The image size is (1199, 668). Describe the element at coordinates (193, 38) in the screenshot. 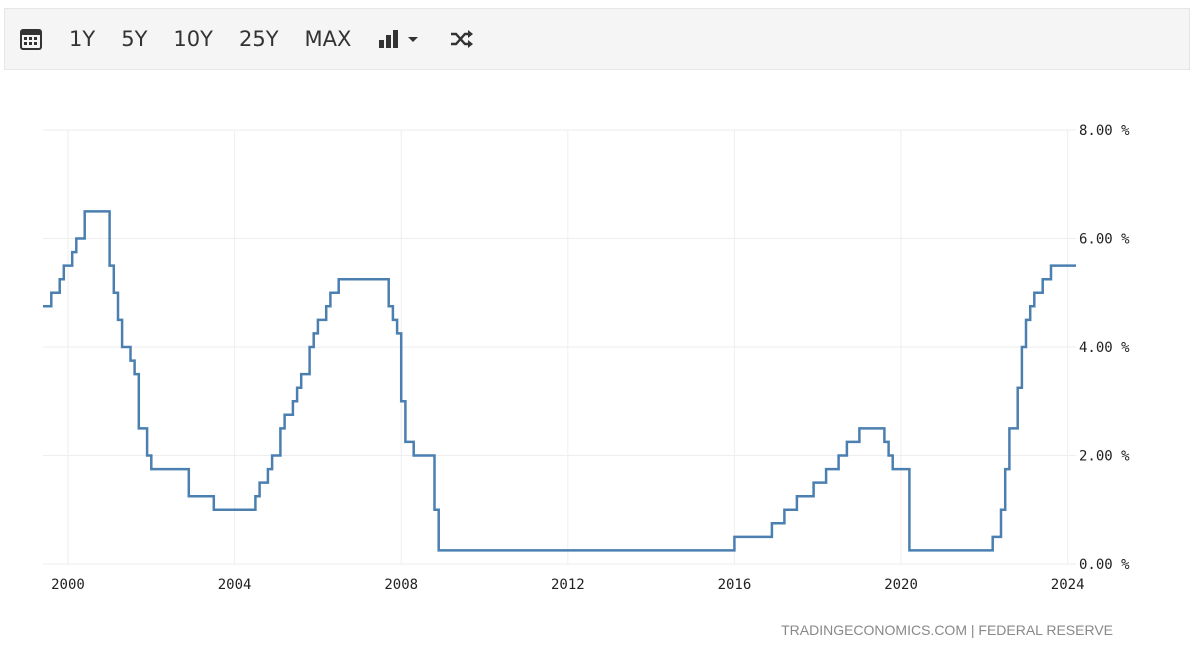

I see `range-10y-button: 10Y` at that location.